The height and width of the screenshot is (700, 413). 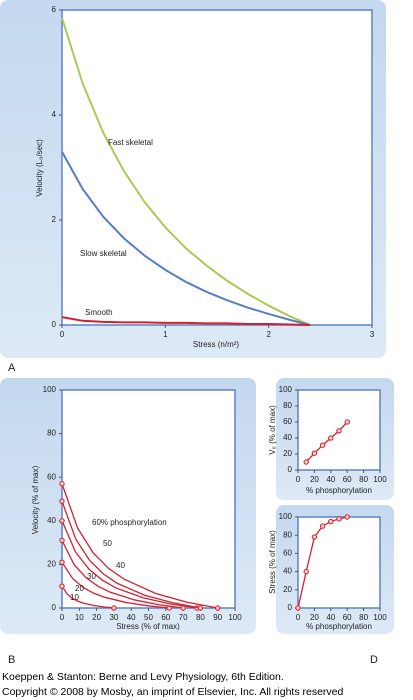 I want to click on x-tick-label: 70, so click(x=183, y=617).